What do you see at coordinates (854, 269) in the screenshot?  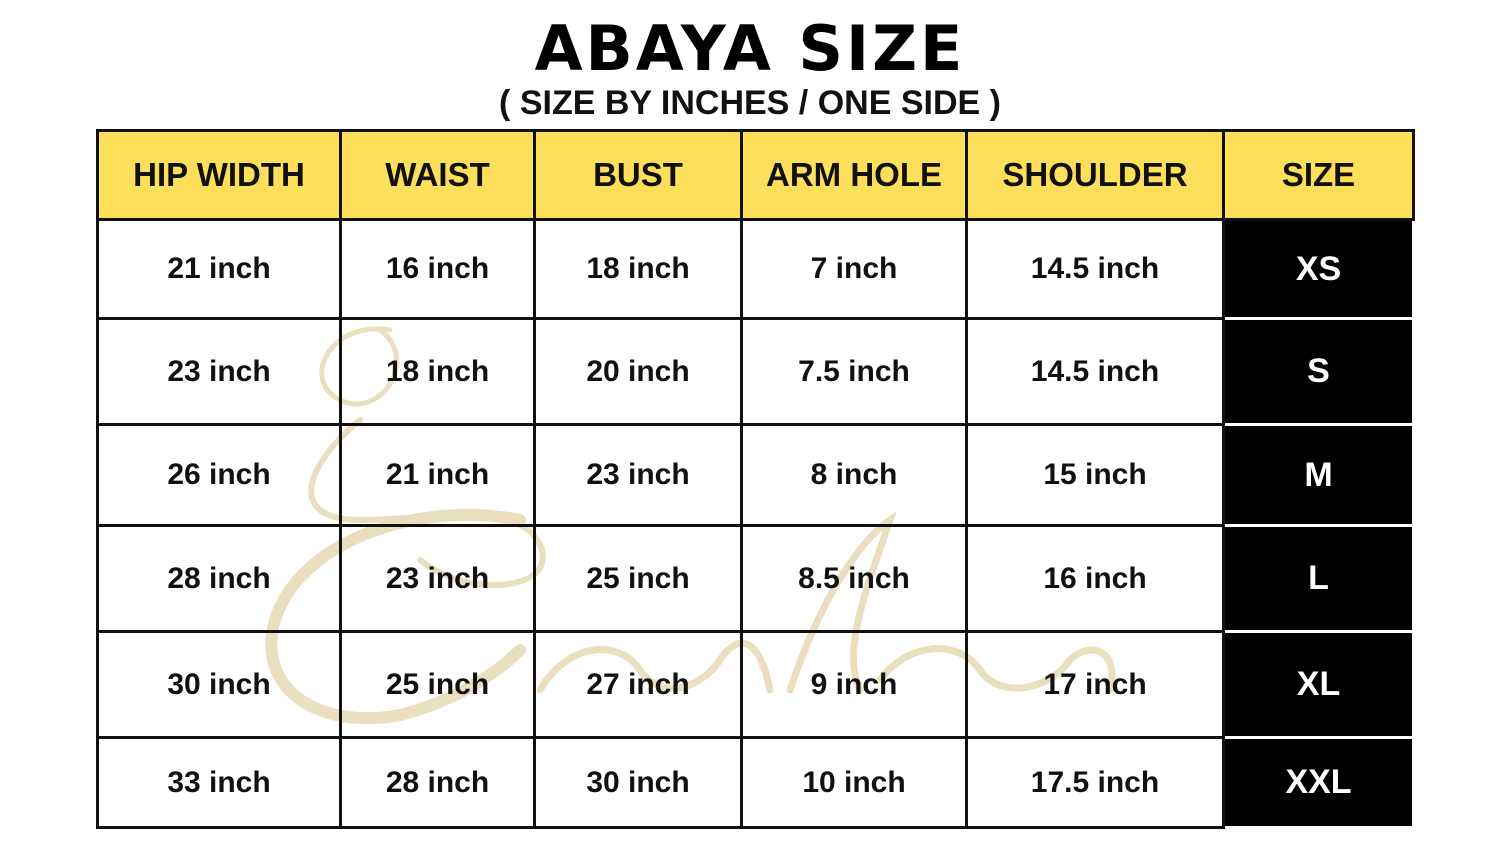 I see `measurement-cell: 7 inch` at bounding box center [854, 269].